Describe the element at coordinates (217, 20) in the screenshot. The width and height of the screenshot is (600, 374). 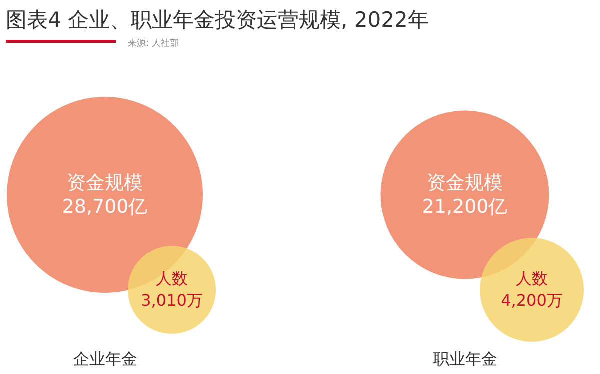
I see `text: 图表4 企业、职业年金投资运营规模, 2022年` at that location.